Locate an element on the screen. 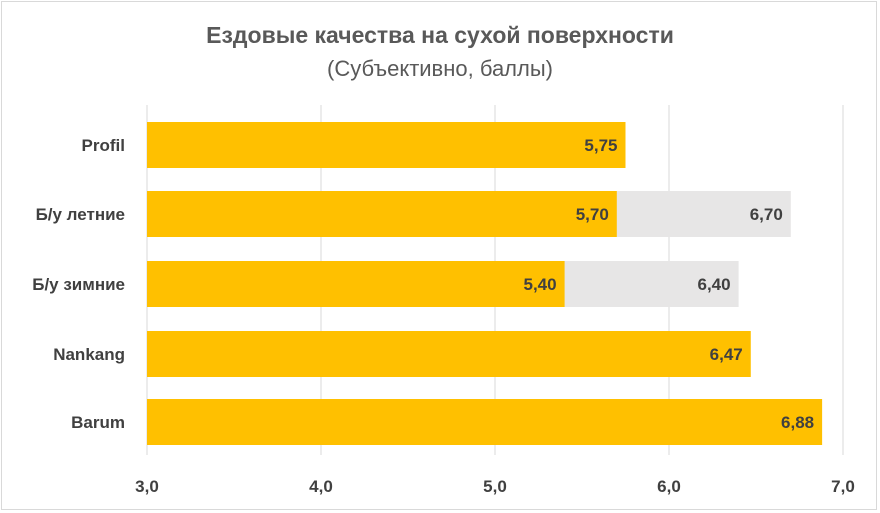 The width and height of the screenshot is (880, 513). y-category-label: Profil is located at coordinates (103, 145).